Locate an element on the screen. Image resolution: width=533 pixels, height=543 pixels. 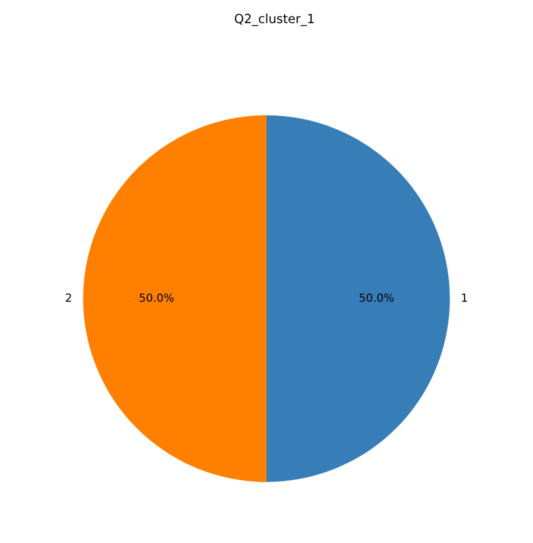
chart-title: Q2_cluster_1 is located at coordinates (274, 20).